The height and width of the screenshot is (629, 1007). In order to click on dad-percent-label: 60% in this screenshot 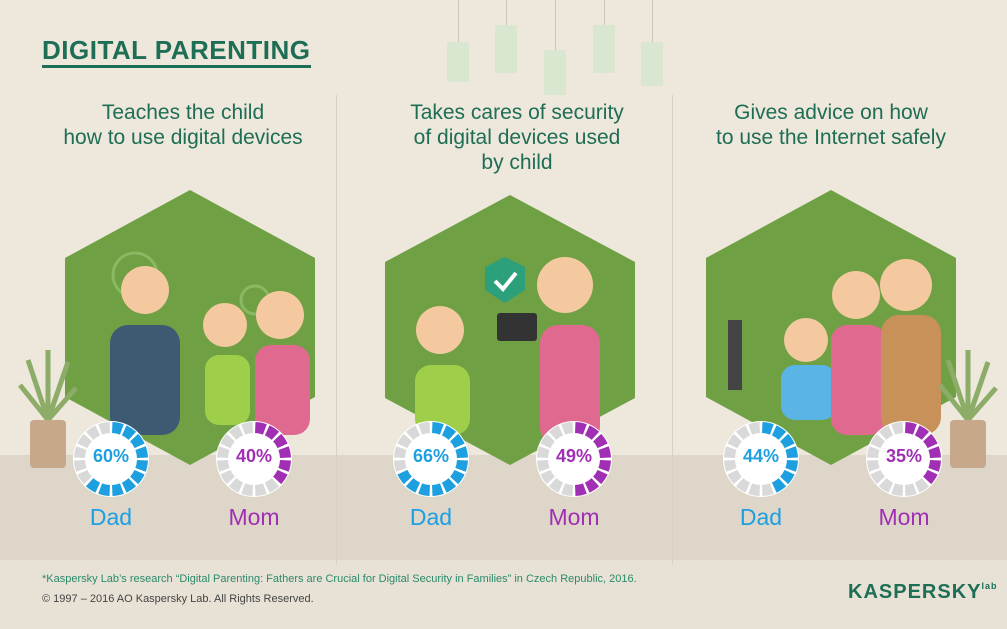, I will do `click(111, 456)`.